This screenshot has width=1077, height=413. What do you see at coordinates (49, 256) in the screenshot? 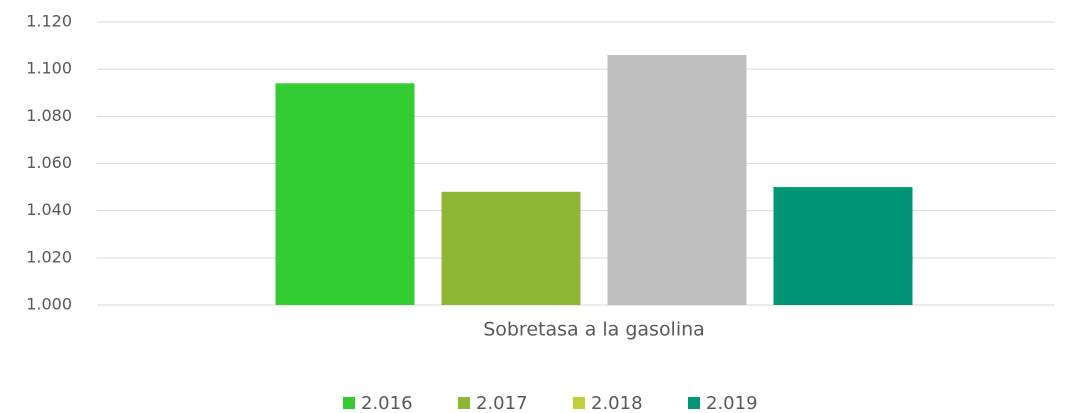
I see `y-tick-label: 1.020` at bounding box center [49, 256].